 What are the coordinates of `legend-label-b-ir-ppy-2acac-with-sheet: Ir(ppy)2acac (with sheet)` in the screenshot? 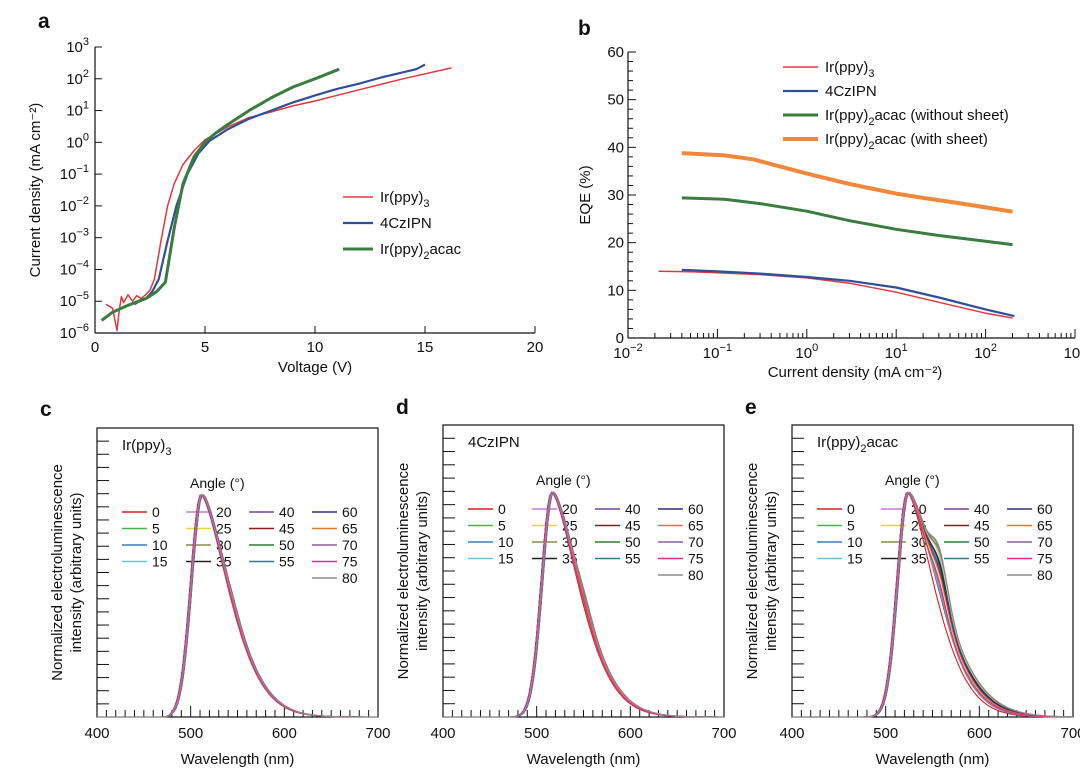 It's located at (906, 141).